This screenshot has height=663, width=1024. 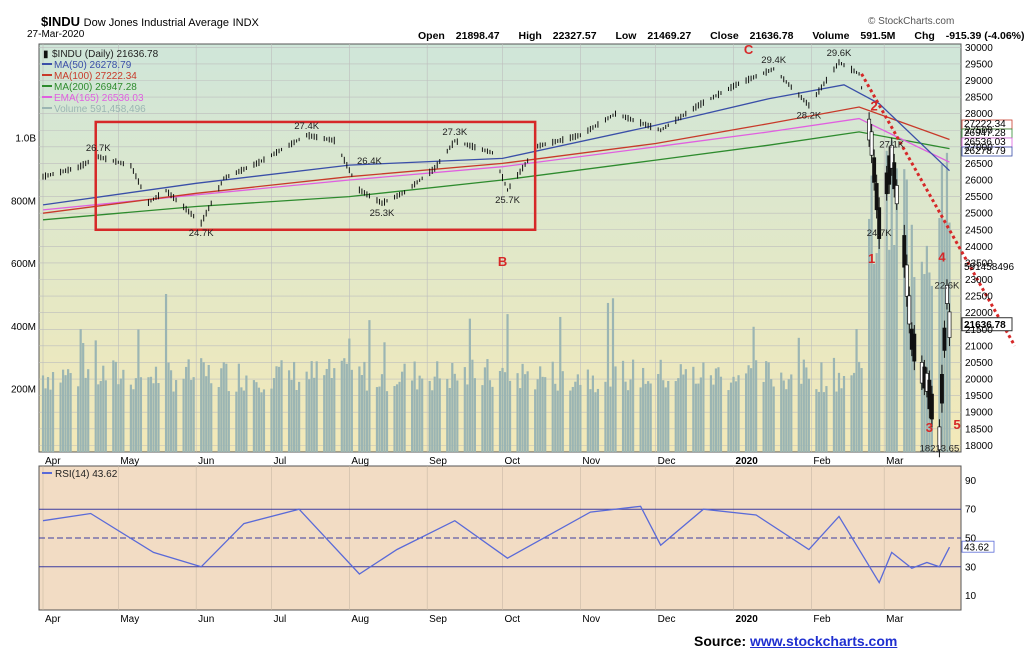 I want to click on volume-value: 591.5M, so click(x=878, y=36).